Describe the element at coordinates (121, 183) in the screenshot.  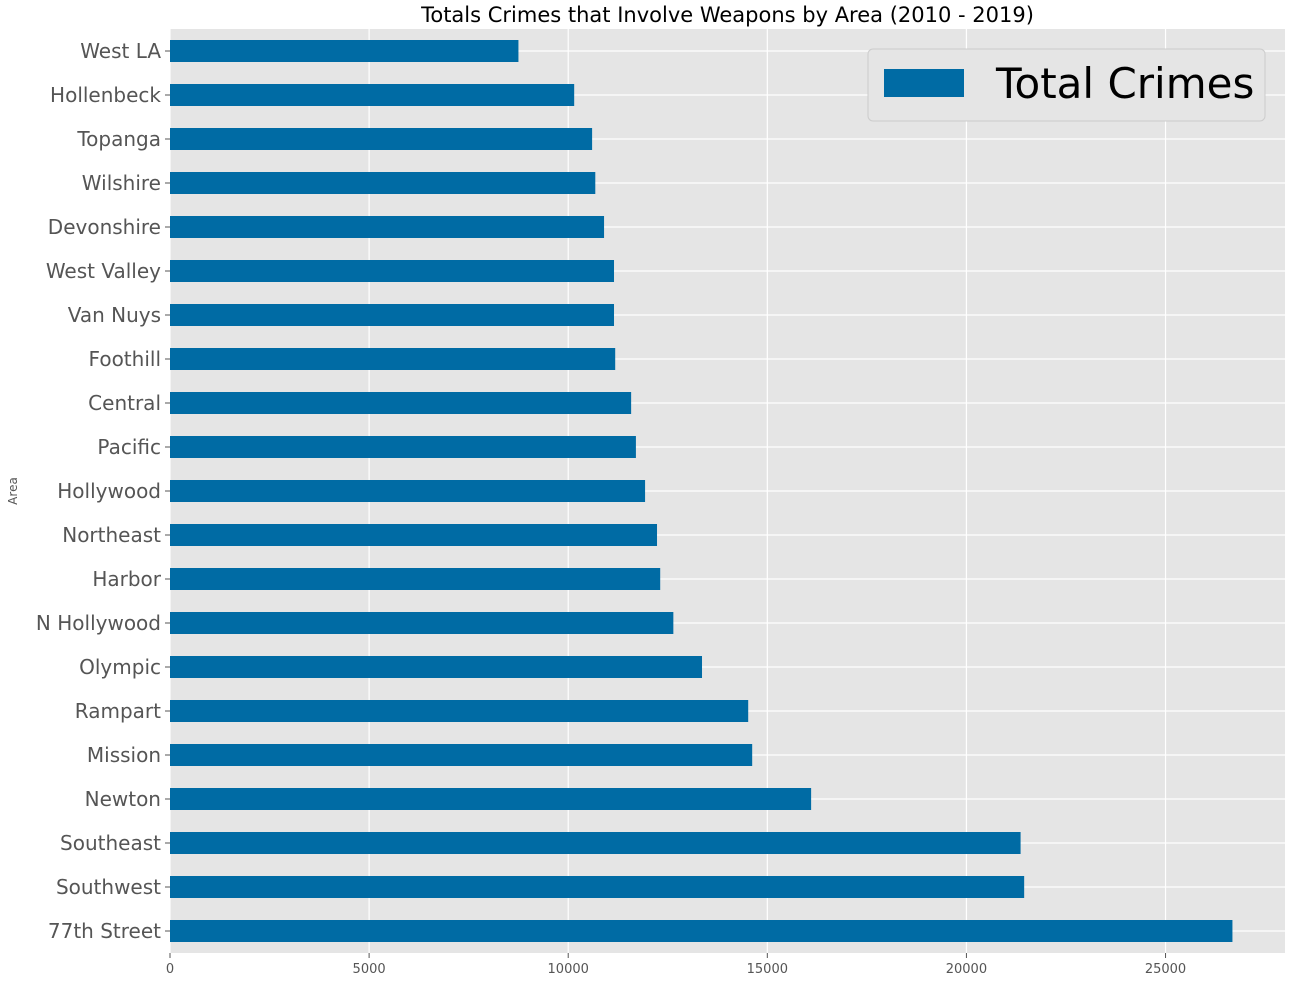
I see `category-label: Wilshire` at that location.